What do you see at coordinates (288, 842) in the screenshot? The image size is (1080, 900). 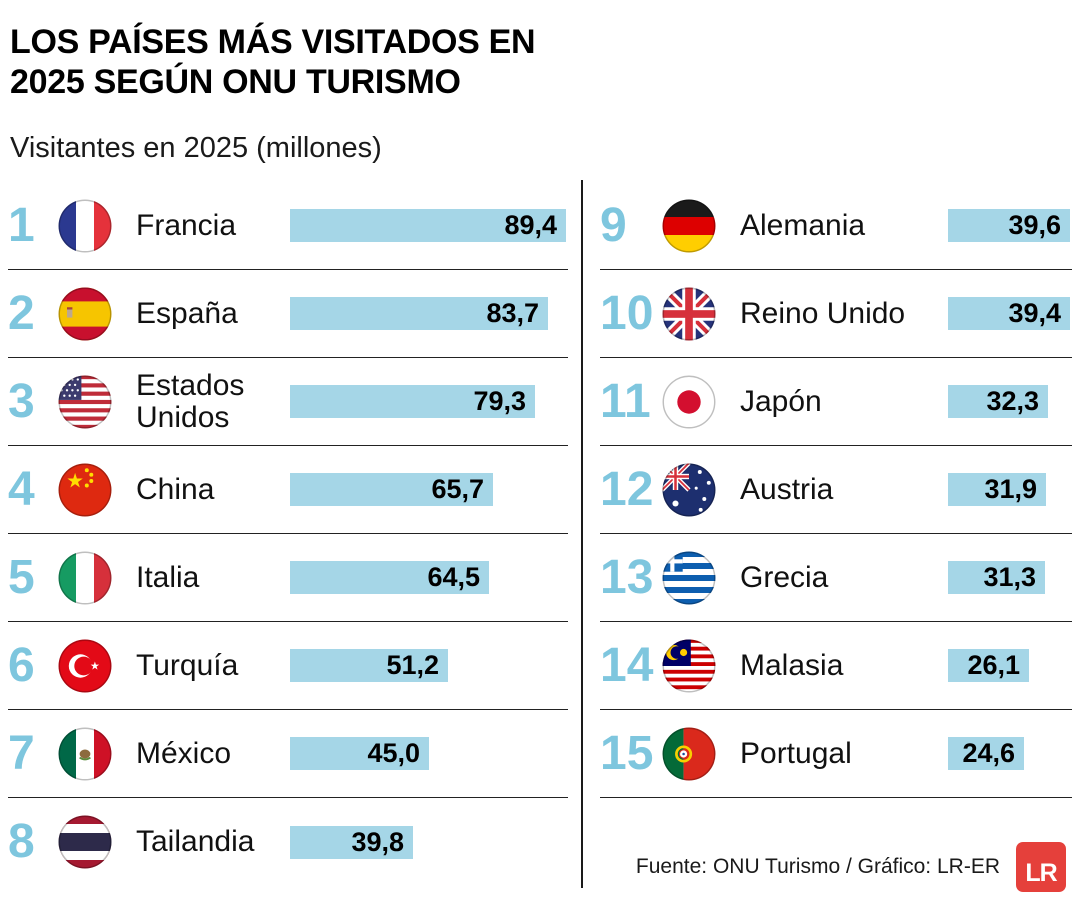 I see `country-row: 8 Tailandia 39,8` at bounding box center [288, 842].